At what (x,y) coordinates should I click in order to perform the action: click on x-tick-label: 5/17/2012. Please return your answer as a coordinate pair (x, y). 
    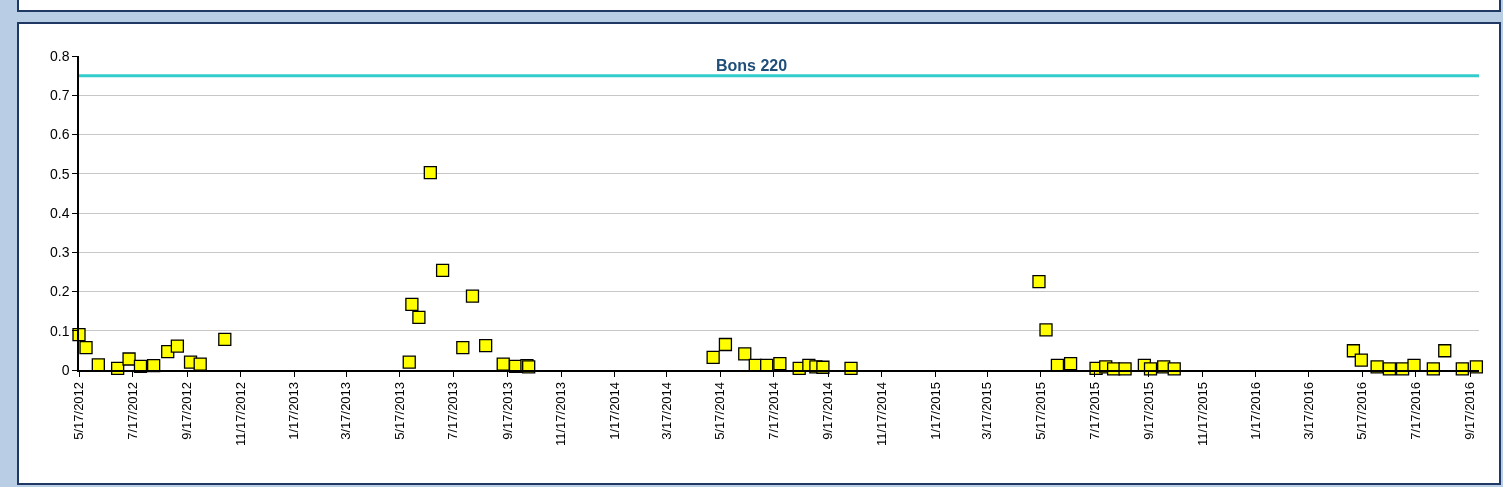
    Looking at the image, I should click on (79, 410).